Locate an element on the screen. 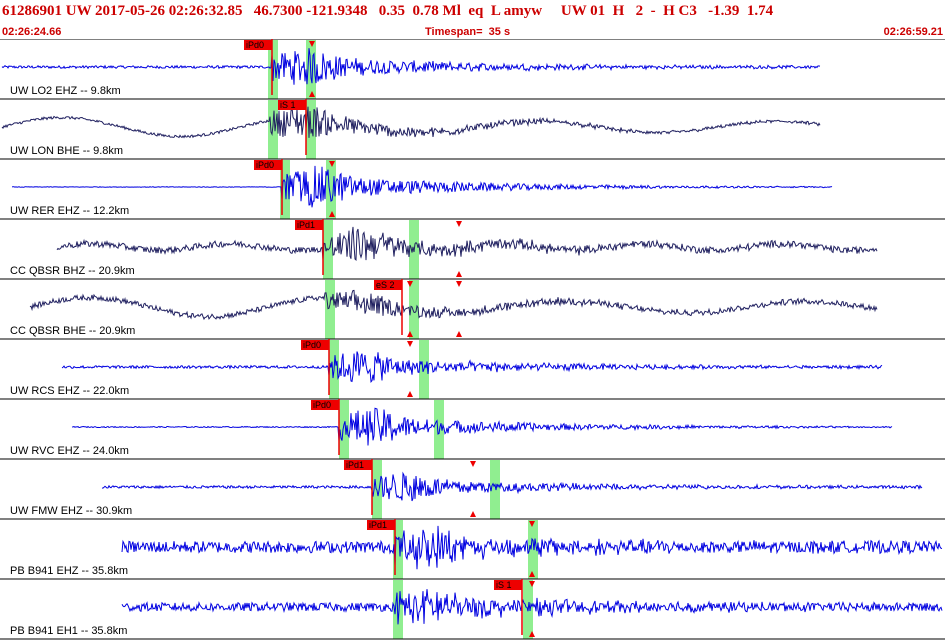  timespan-label: Timespan= 35 s is located at coordinates (468, 32).